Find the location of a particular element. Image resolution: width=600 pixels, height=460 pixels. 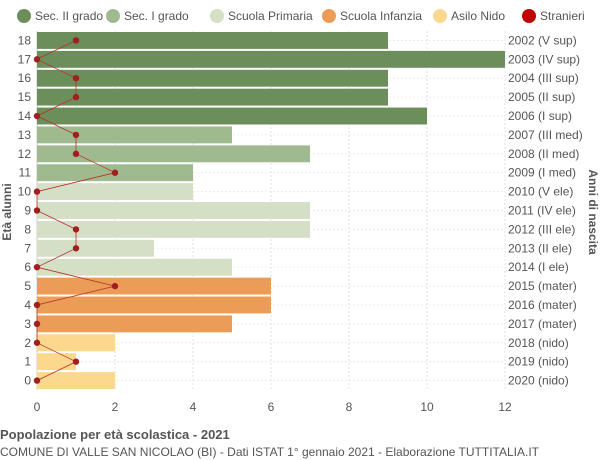

age-tick-label: 6 is located at coordinates (27, 267).